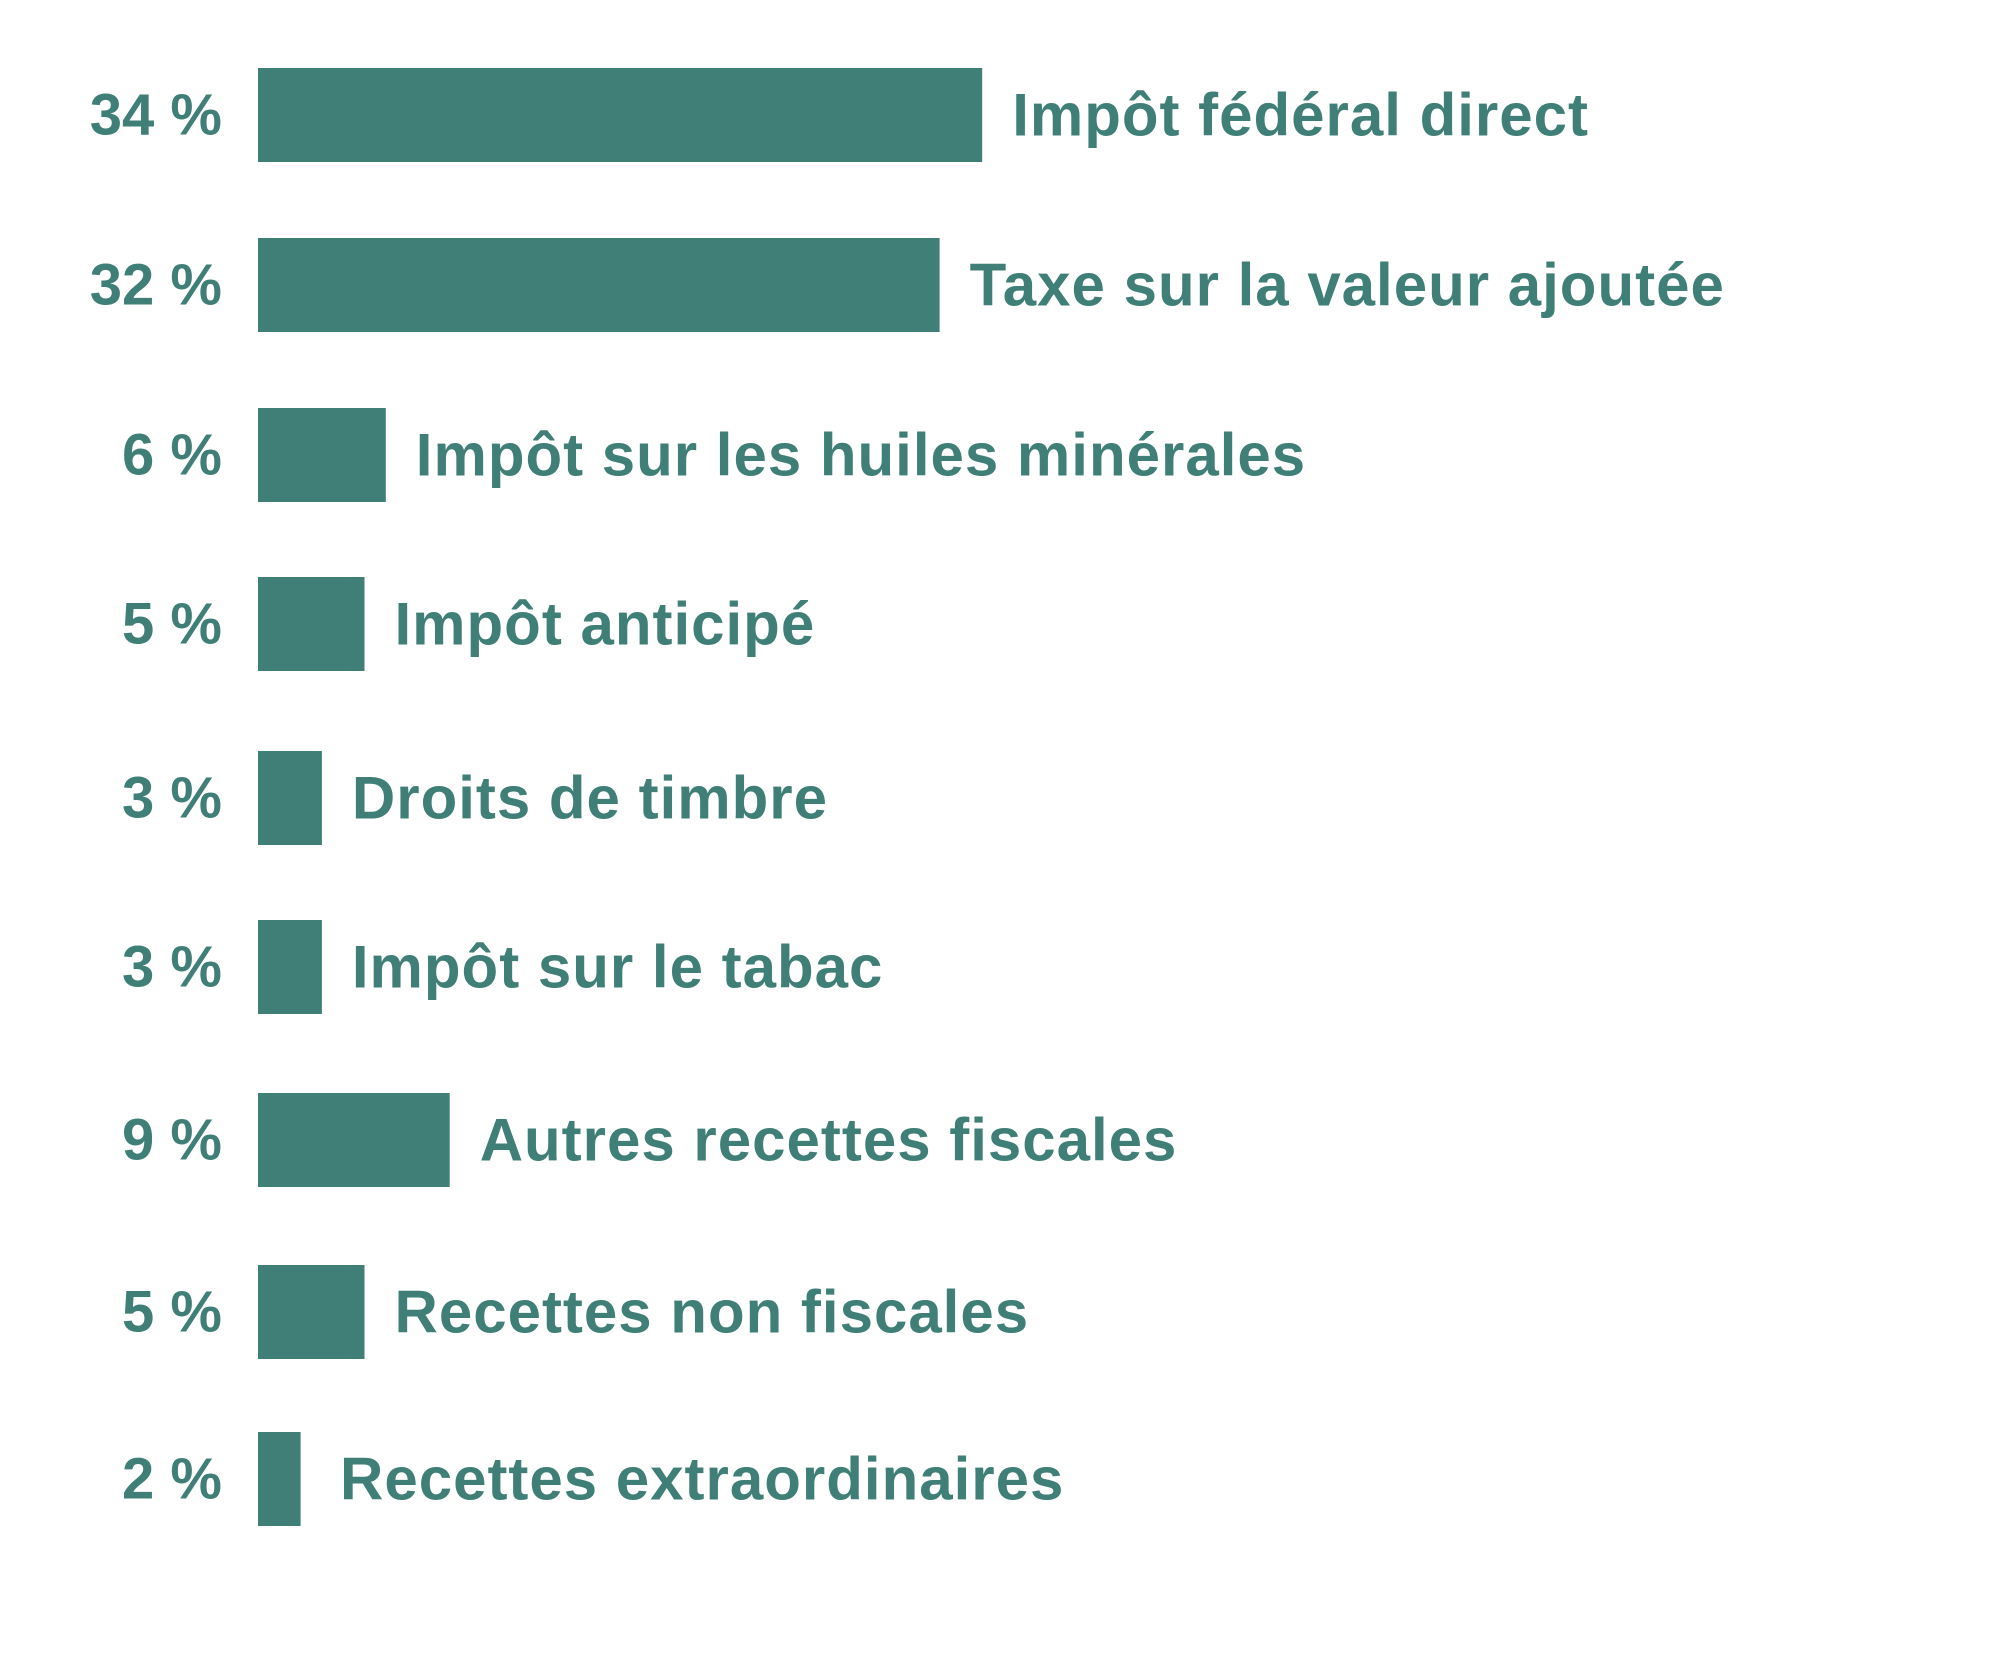  What do you see at coordinates (1300, 115) in the screenshot?
I see `category-label-1: Impôt fédéral direct` at bounding box center [1300, 115].